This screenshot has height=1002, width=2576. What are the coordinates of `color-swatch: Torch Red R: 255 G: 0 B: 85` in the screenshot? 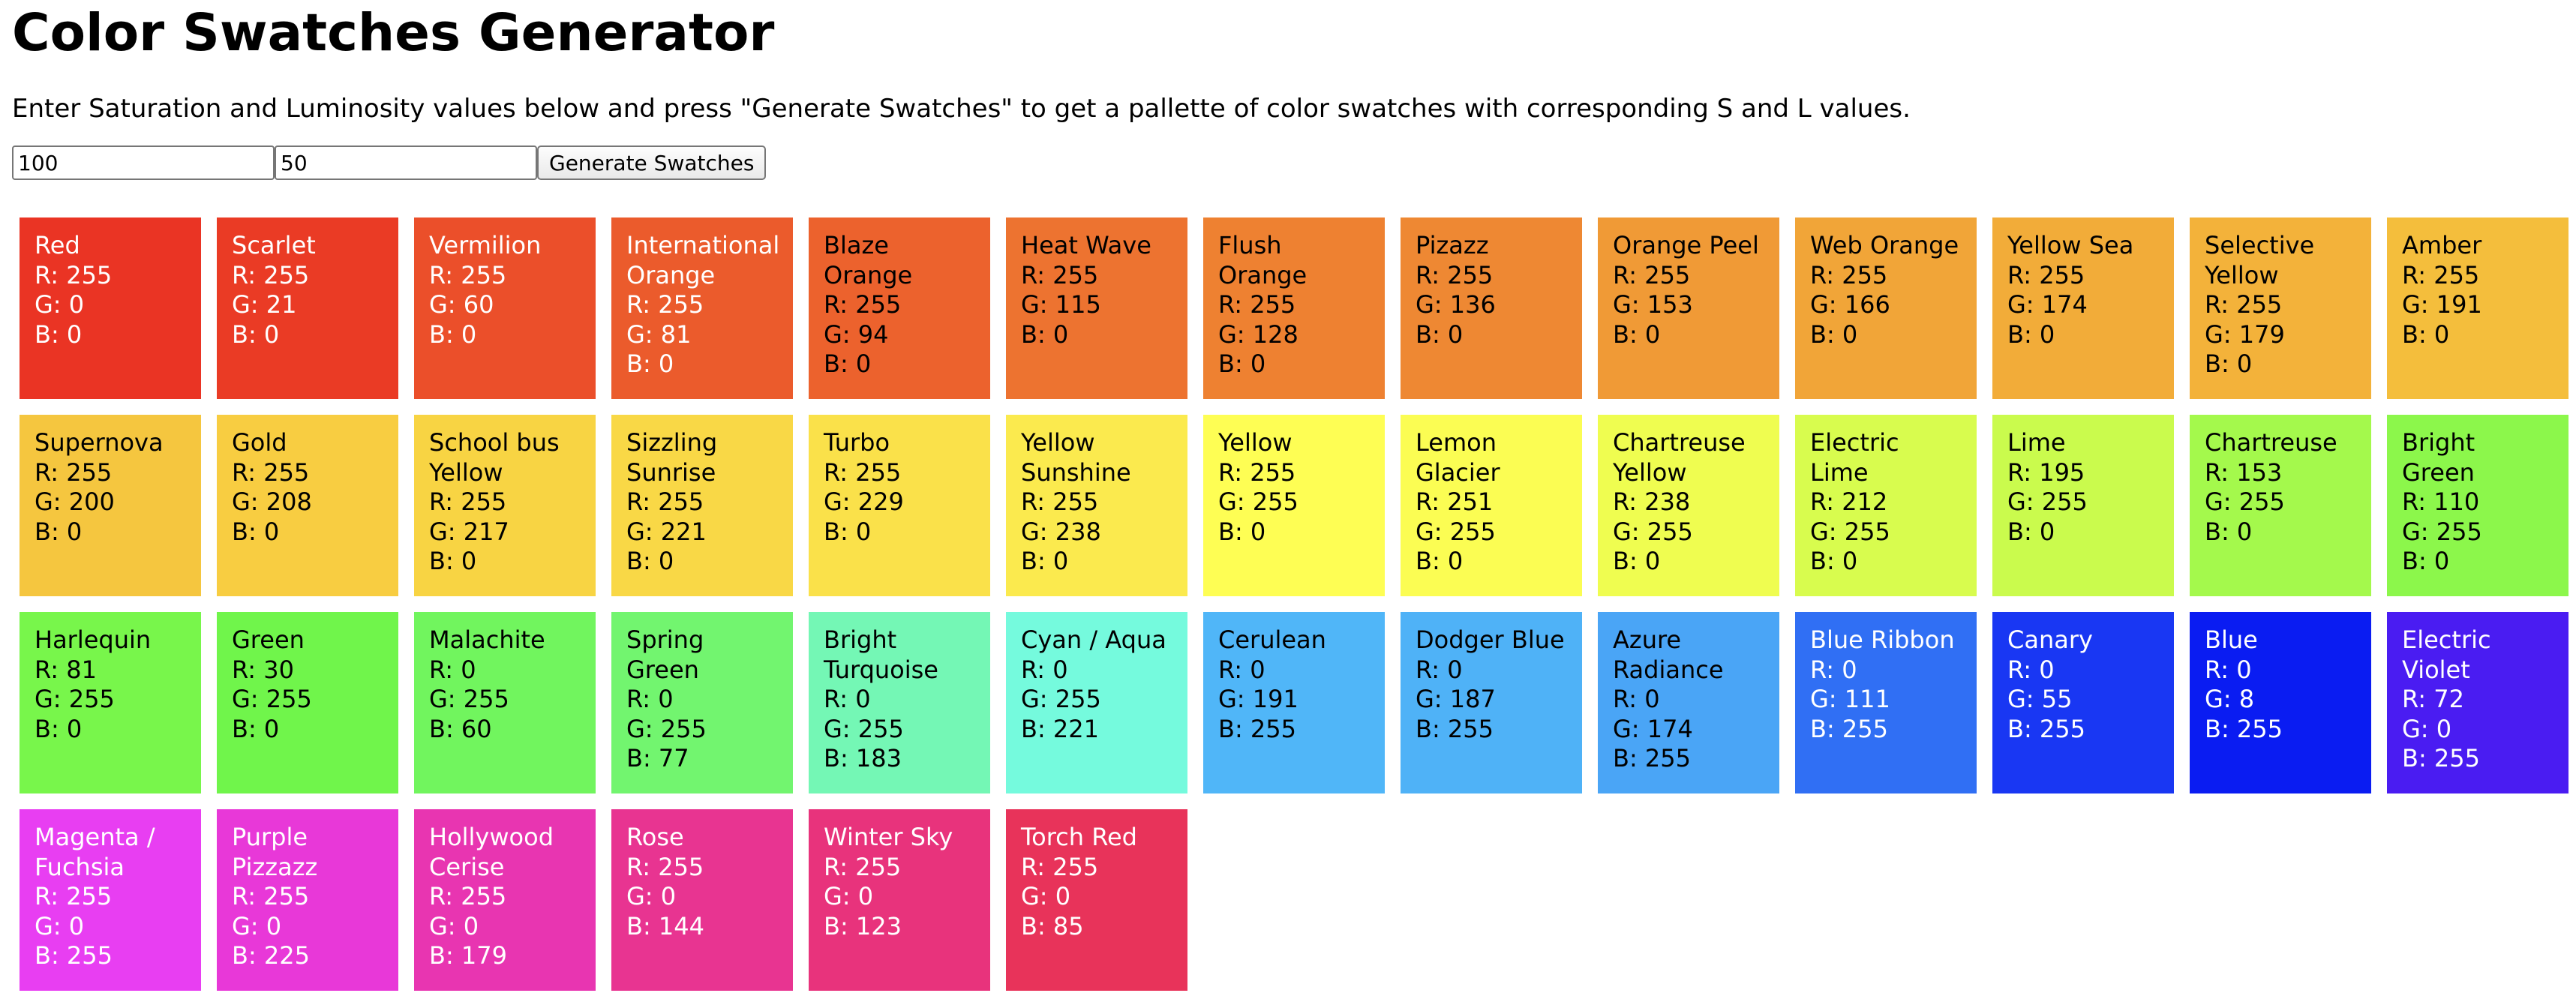 It's located at (1096, 900).